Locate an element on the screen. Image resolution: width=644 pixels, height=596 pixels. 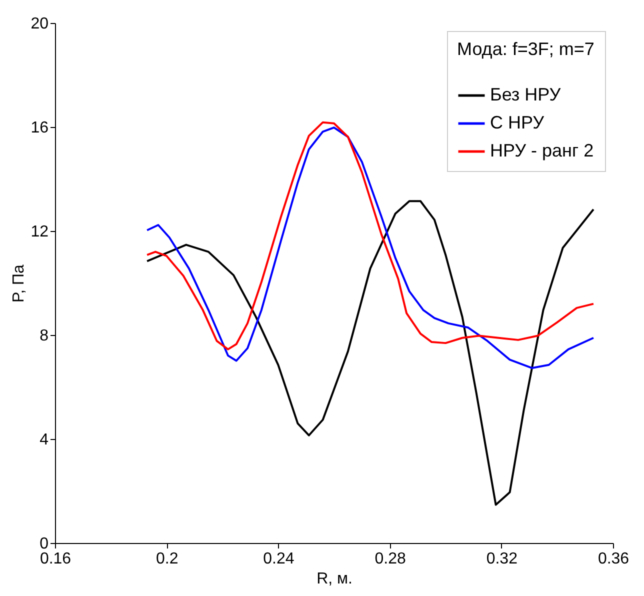
y-tick-label: 0 is located at coordinates (44, 544).